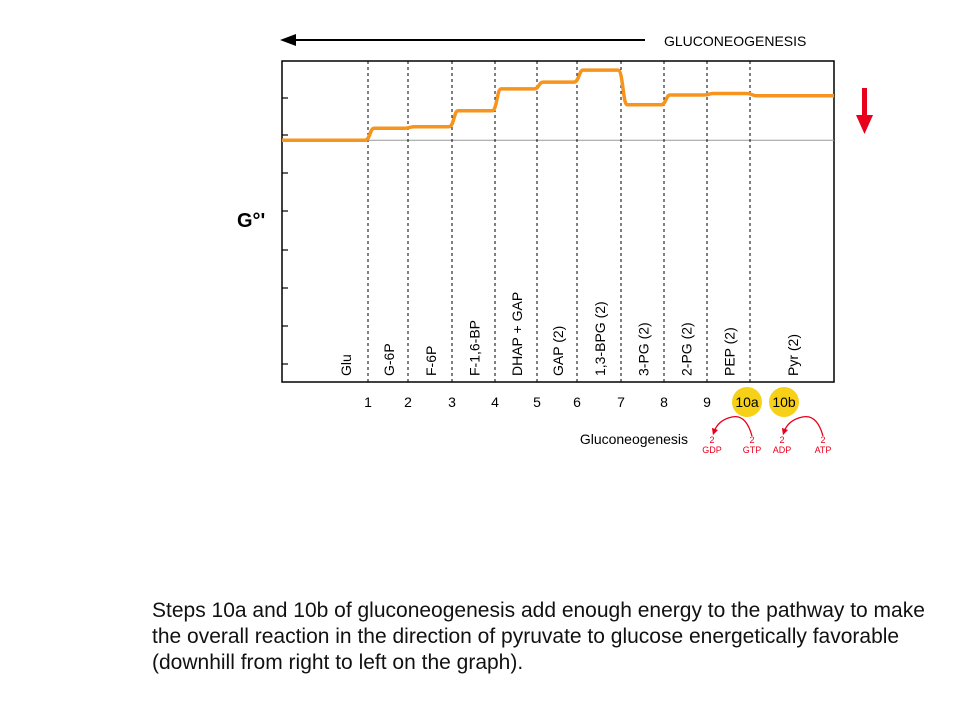 The image size is (960, 720). I want to click on energy-path, so click(558, 105).